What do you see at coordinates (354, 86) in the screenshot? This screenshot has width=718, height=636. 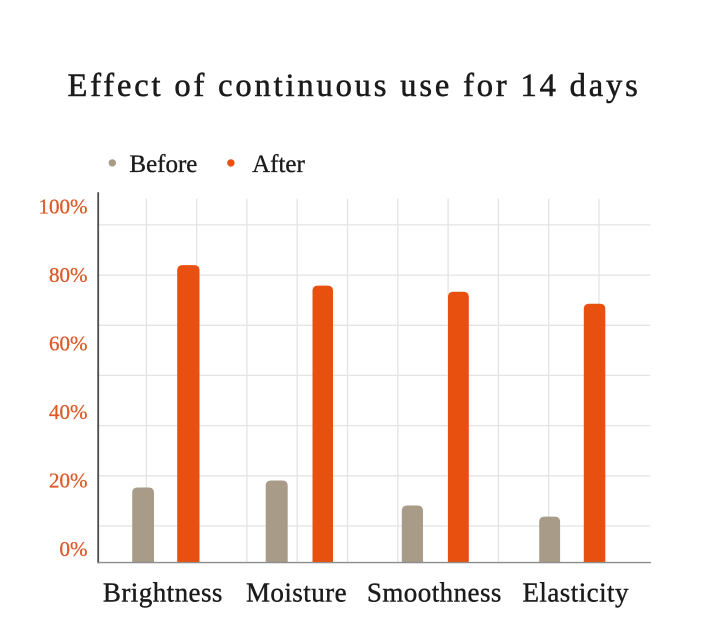 I see `svg-text:Effect of continuous use for 1: Effect of continuous use for 14 days` at bounding box center [354, 86].